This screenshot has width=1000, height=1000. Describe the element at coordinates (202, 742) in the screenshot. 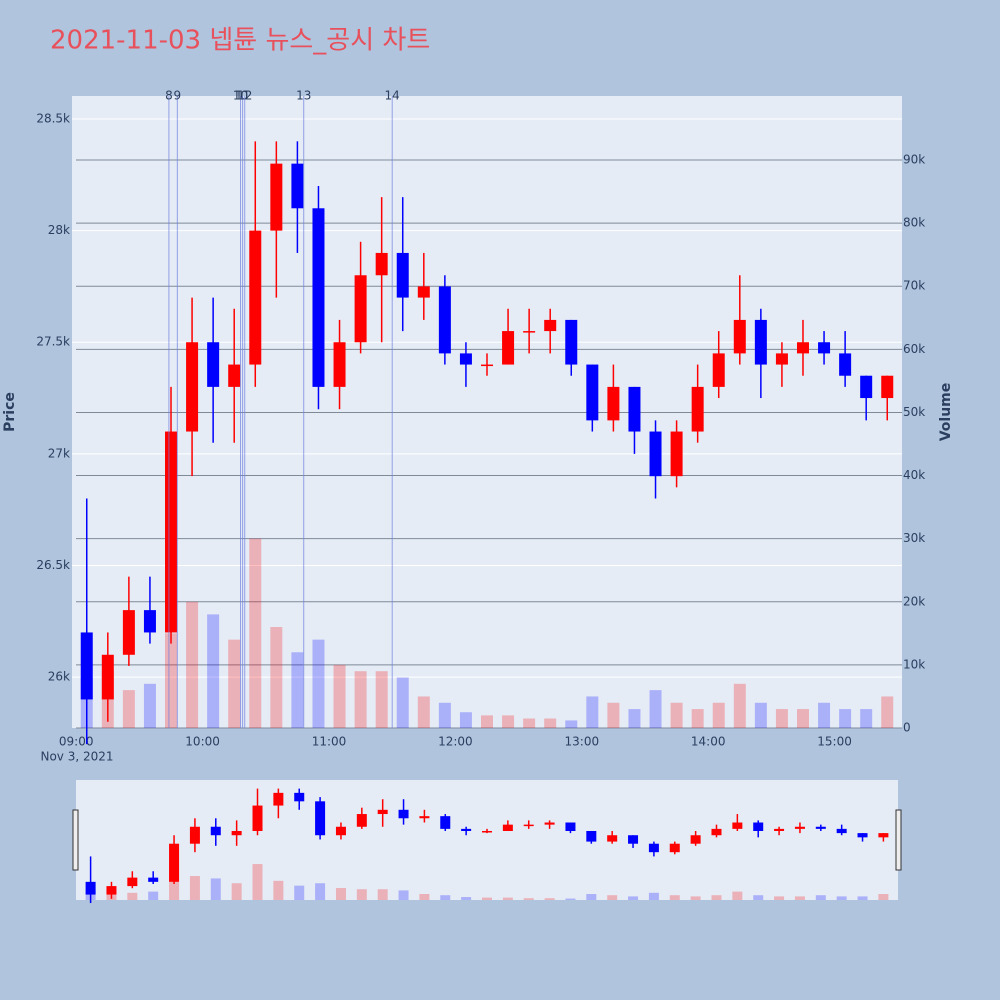

I see `x-tick-label: 10:00` at that location.